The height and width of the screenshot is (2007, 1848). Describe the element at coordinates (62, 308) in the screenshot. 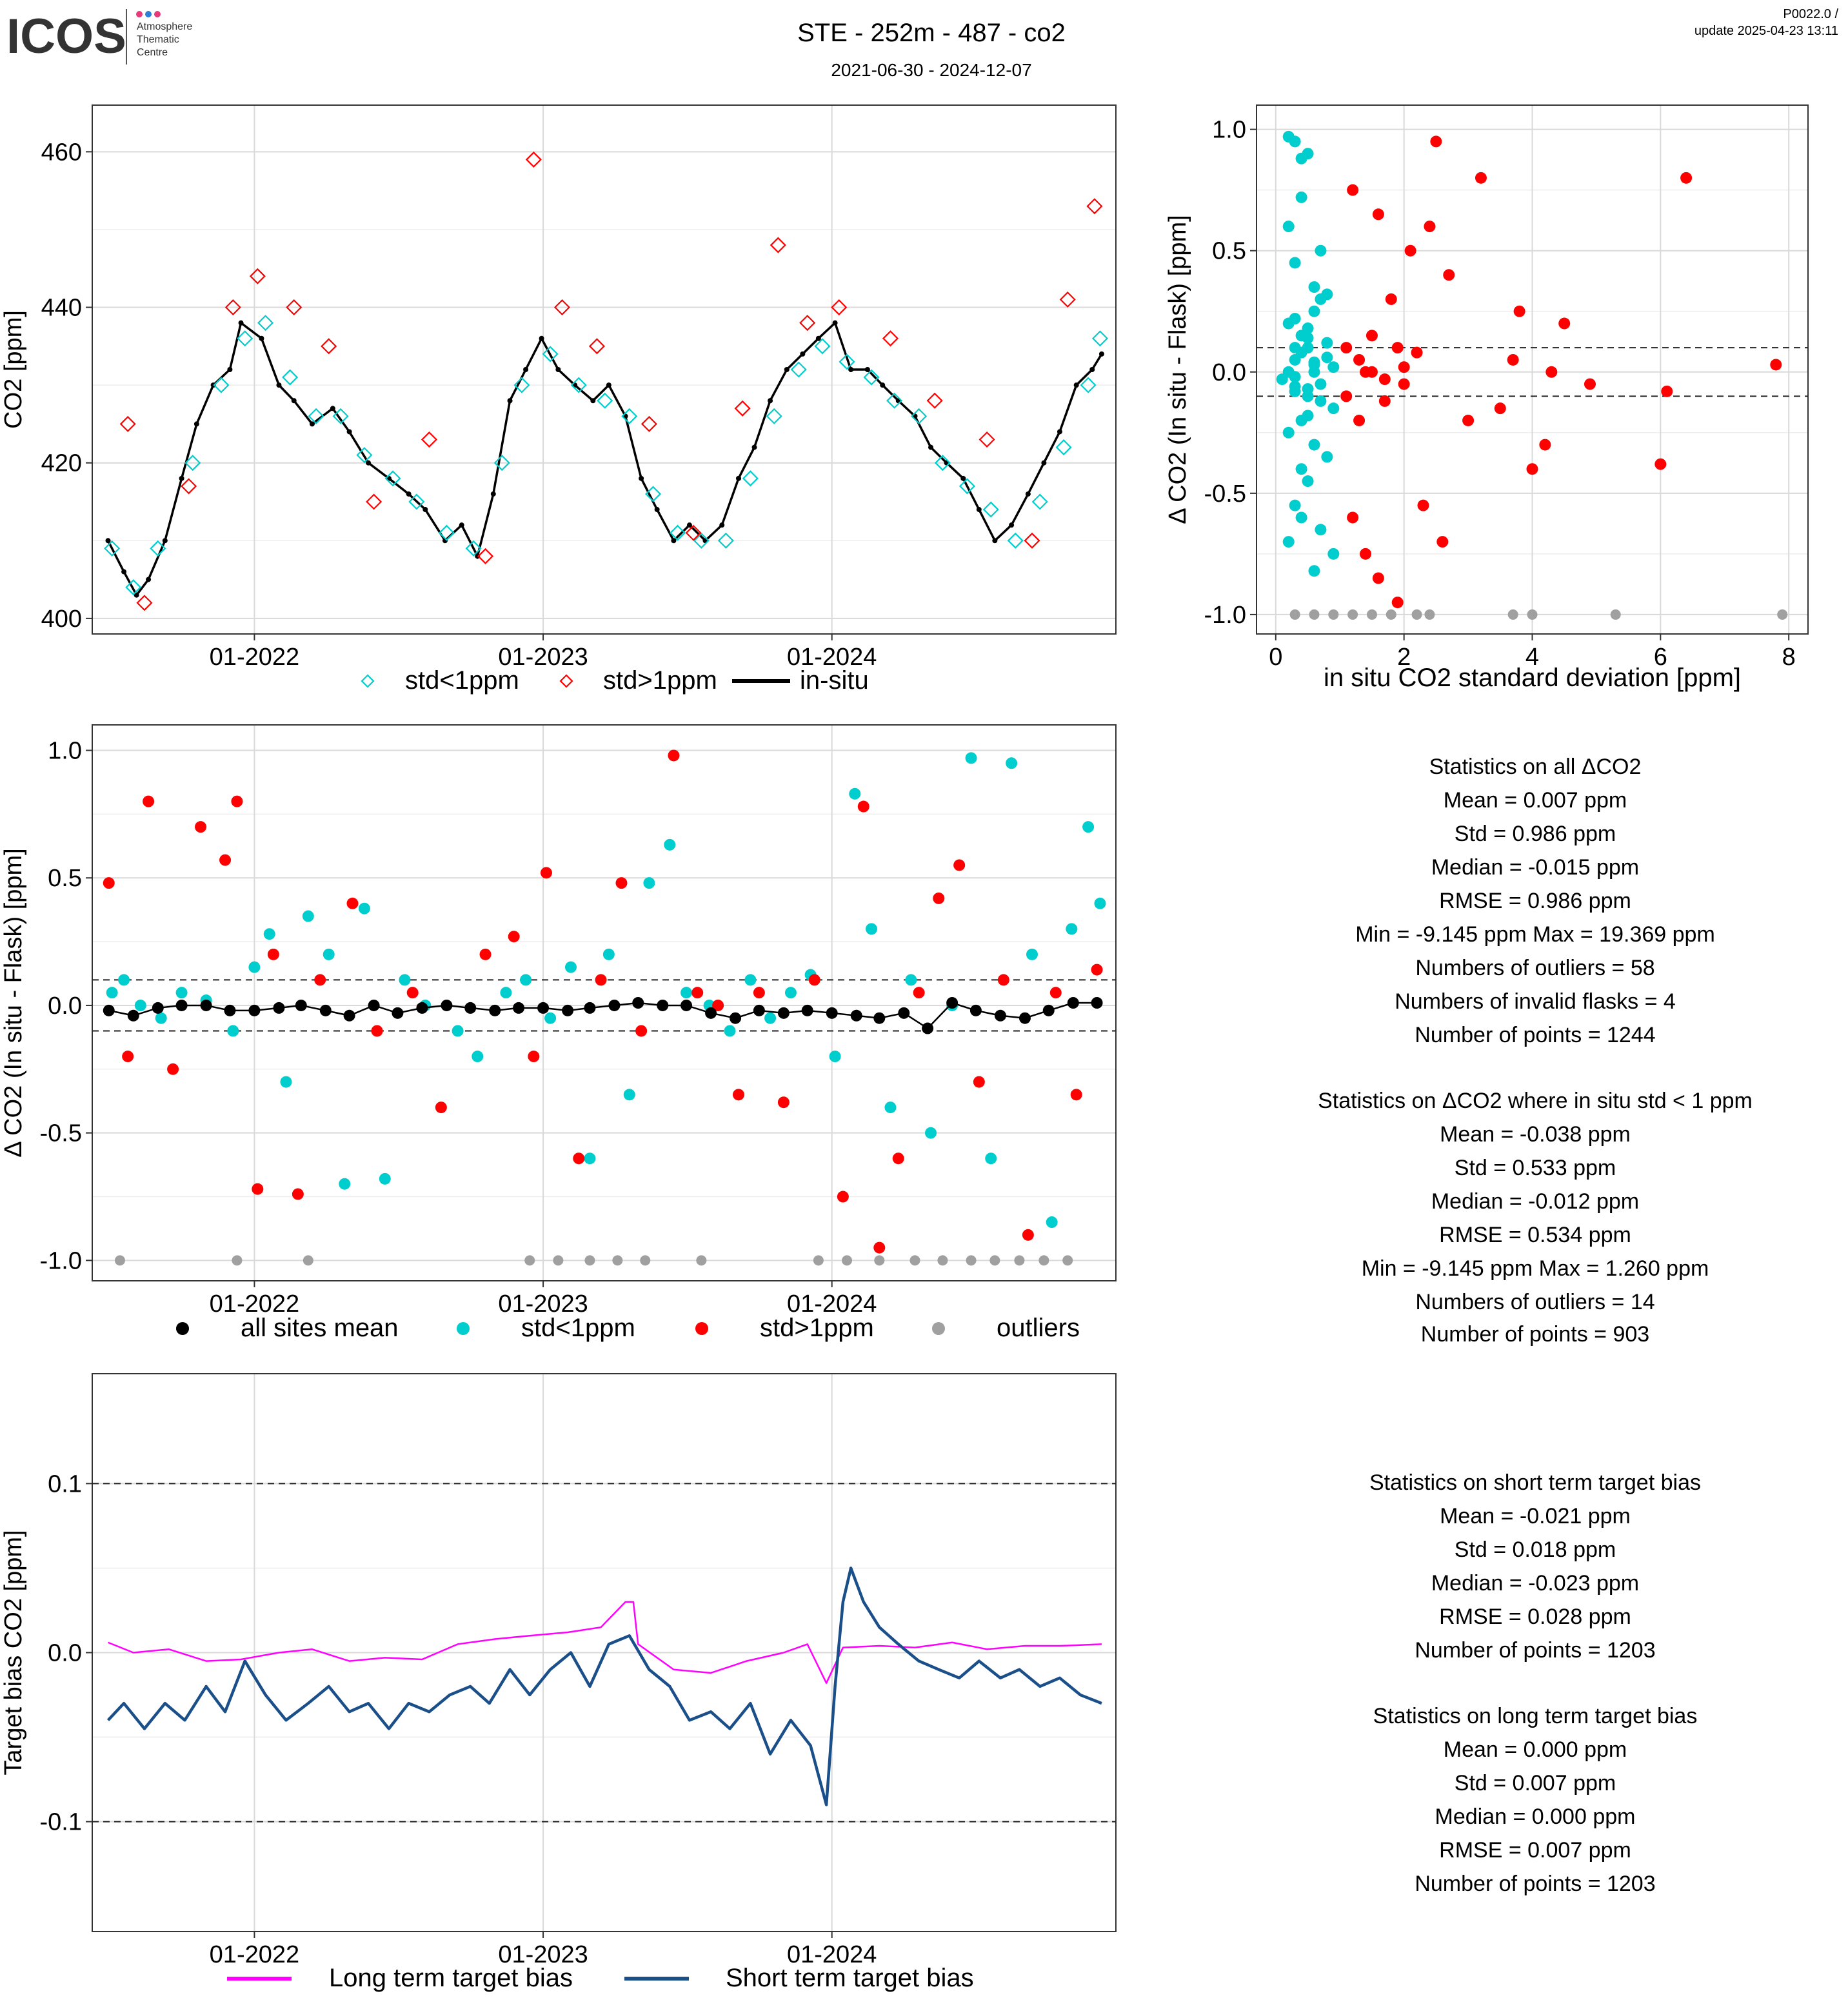

I see `y-tick-label: 440` at that location.